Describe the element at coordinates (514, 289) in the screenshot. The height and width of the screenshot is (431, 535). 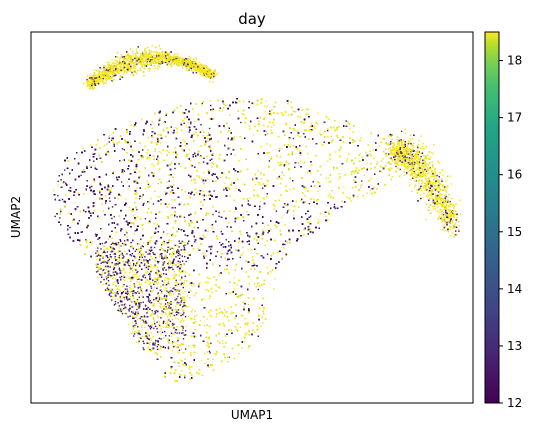
I see `colorbar-tick-label: 14` at that location.